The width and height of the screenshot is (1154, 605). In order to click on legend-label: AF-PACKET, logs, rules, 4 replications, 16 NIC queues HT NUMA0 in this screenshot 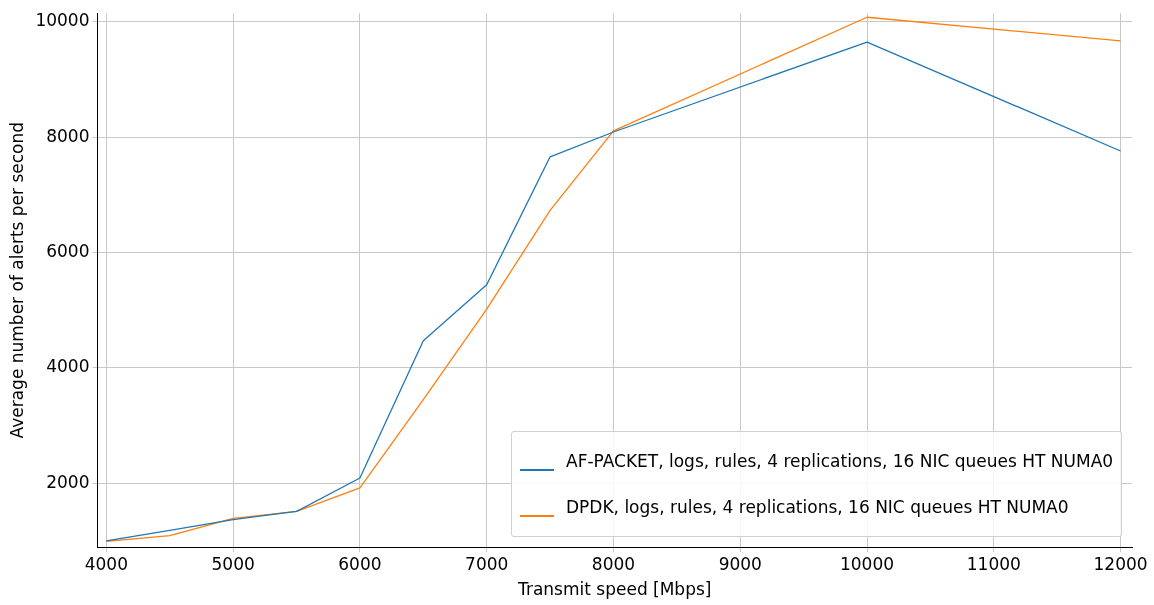, I will do `click(840, 461)`.